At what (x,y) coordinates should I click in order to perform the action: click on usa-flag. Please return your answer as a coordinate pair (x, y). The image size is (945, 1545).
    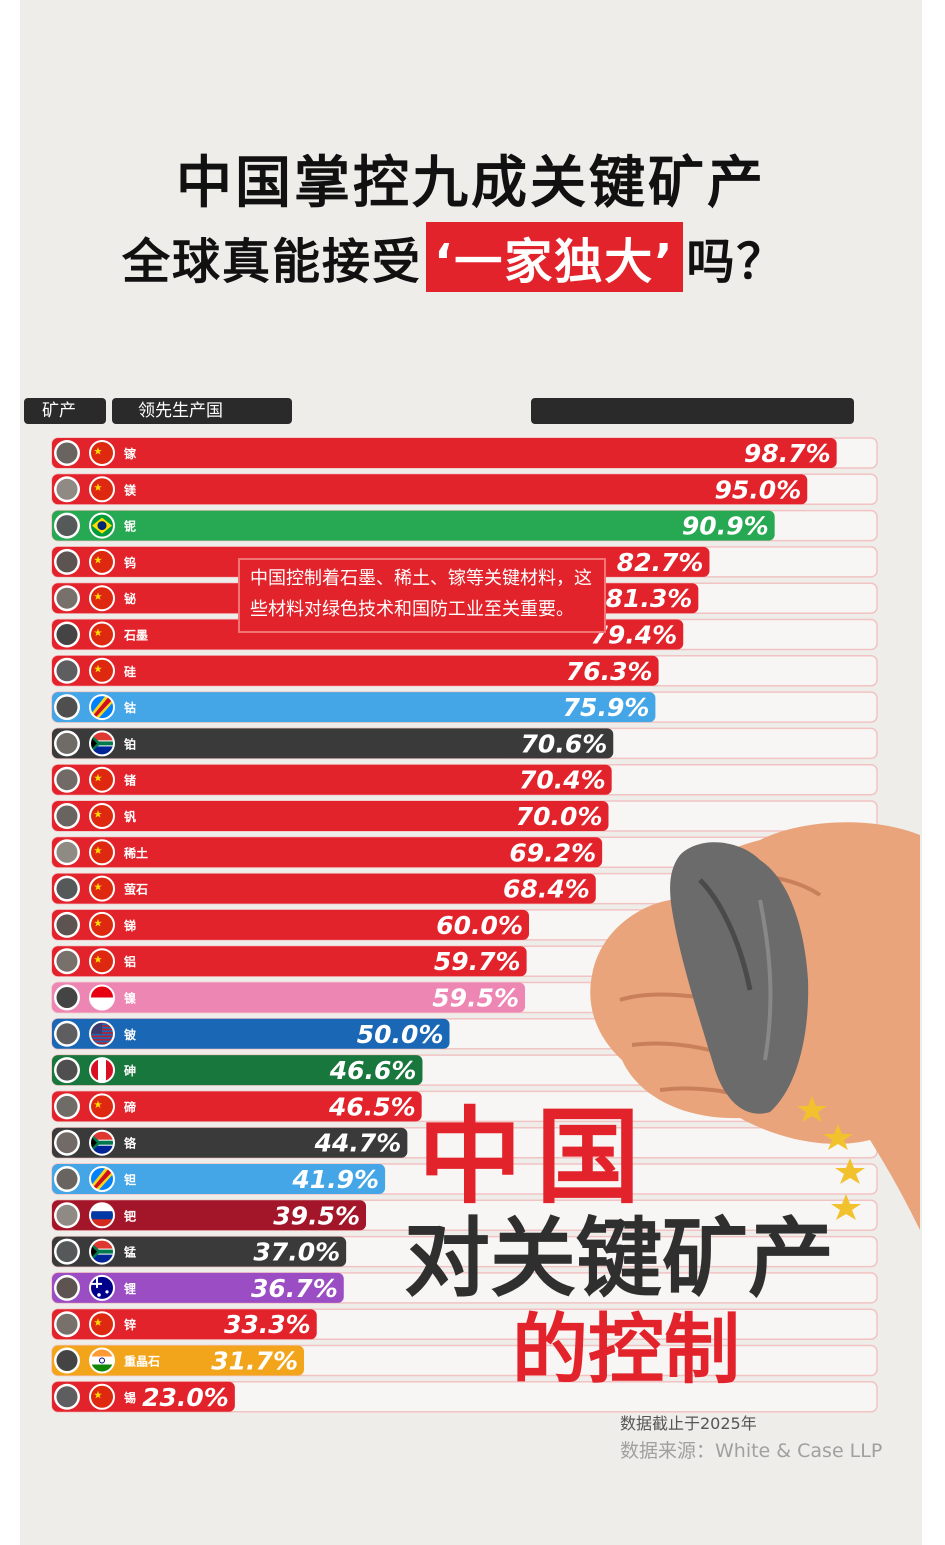
    Looking at the image, I should click on (102, 1033).